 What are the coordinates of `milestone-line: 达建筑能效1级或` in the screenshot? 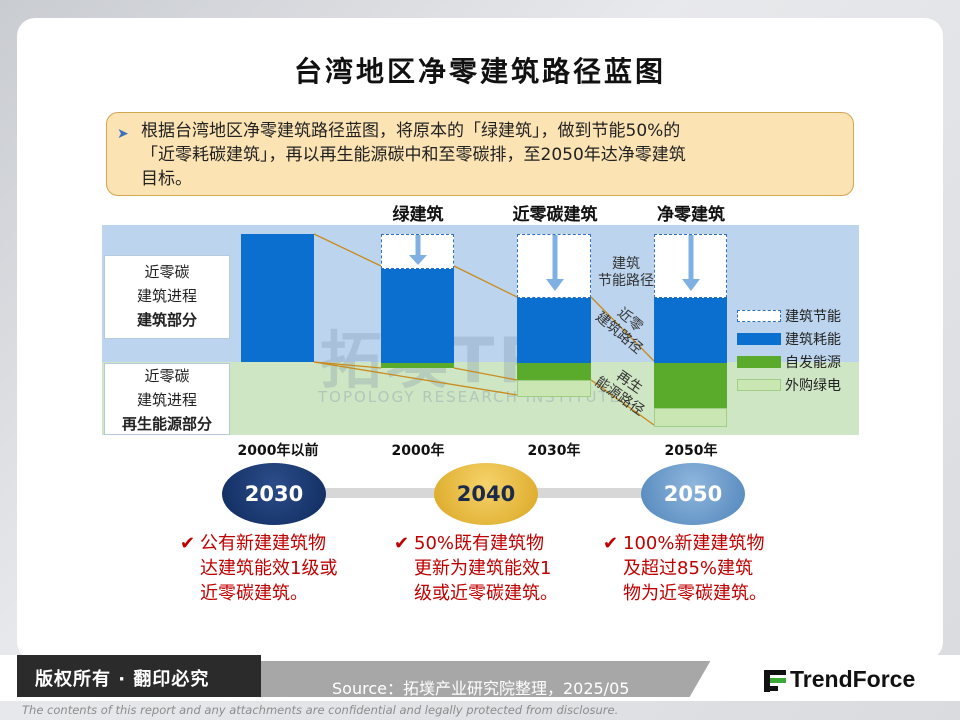 It's located at (269, 568).